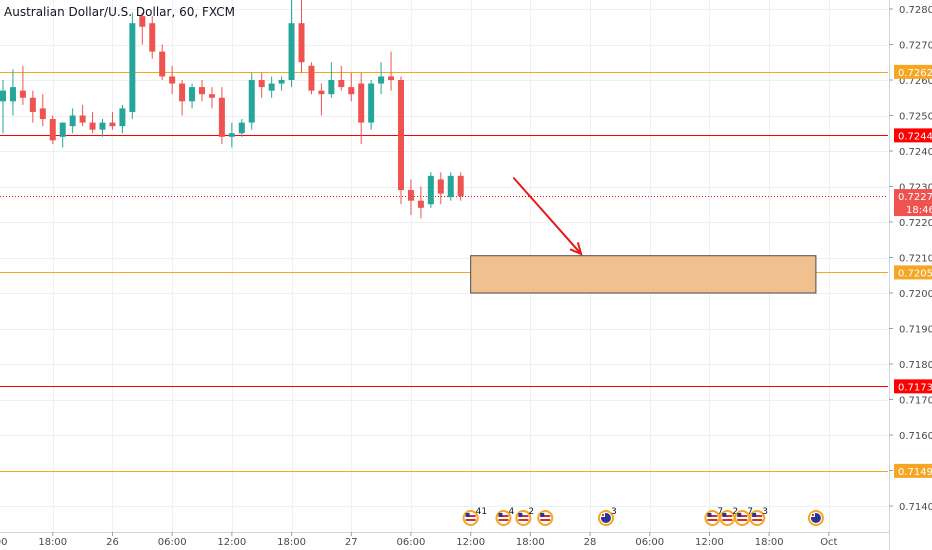 The height and width of the screenshot is (550, 932). Describe the element at coordinates (643, 516) in the screenshot. I see `economic-events: 41 4 2 3 7 2 7 3` at that location.